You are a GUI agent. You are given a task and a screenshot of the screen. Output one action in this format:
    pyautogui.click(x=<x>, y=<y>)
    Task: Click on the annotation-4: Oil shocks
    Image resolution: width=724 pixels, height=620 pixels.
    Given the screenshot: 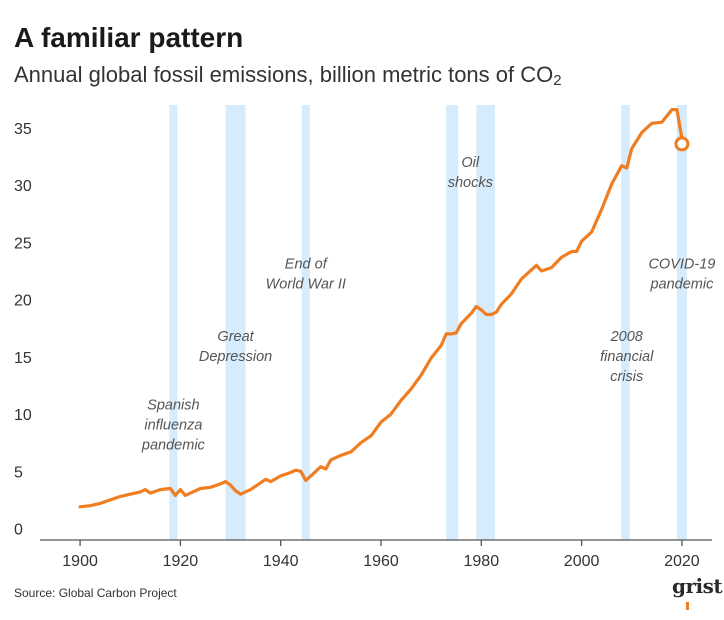 What is the action you would take?
    pyautogui.click(x=470, y=173)
    